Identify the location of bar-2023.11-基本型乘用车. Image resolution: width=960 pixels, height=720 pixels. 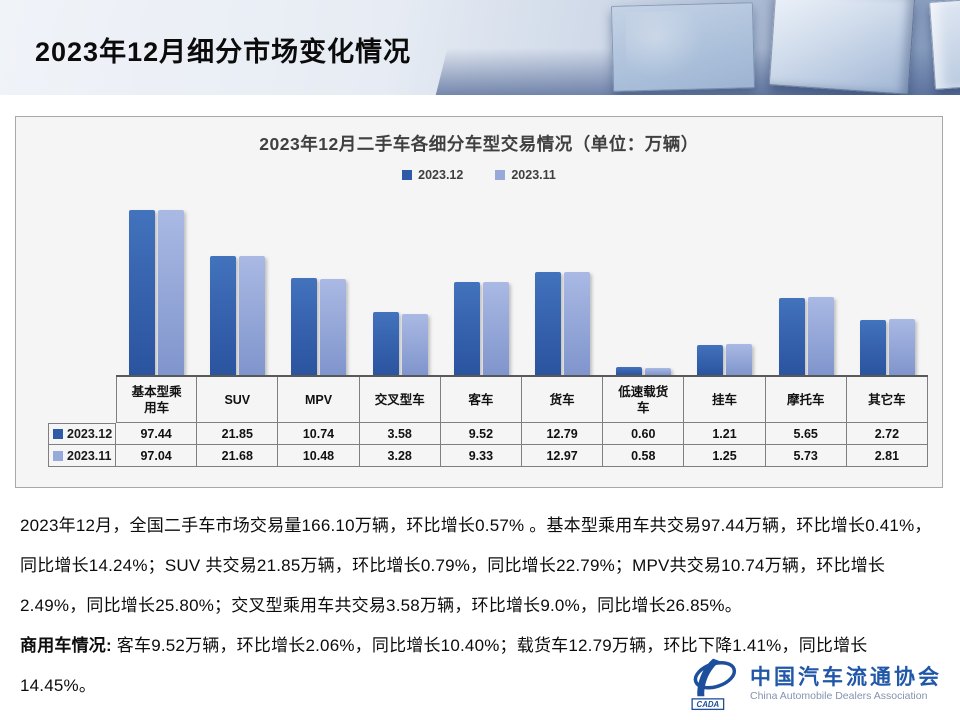
(171, 292).